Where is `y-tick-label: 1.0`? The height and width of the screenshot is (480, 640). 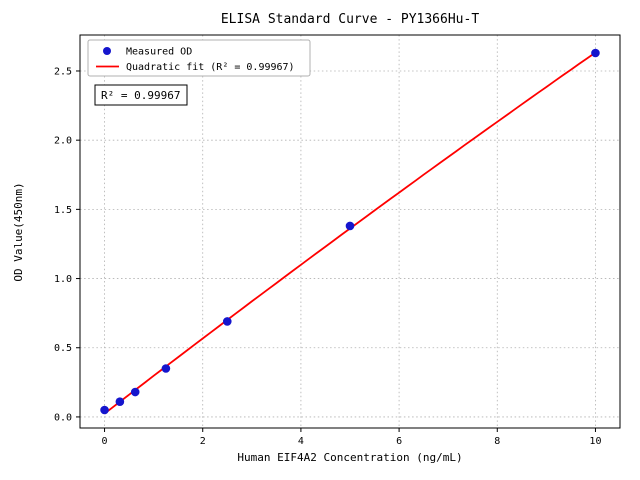
y-tick-label: 1.0 is located at coordinates (63, 279).